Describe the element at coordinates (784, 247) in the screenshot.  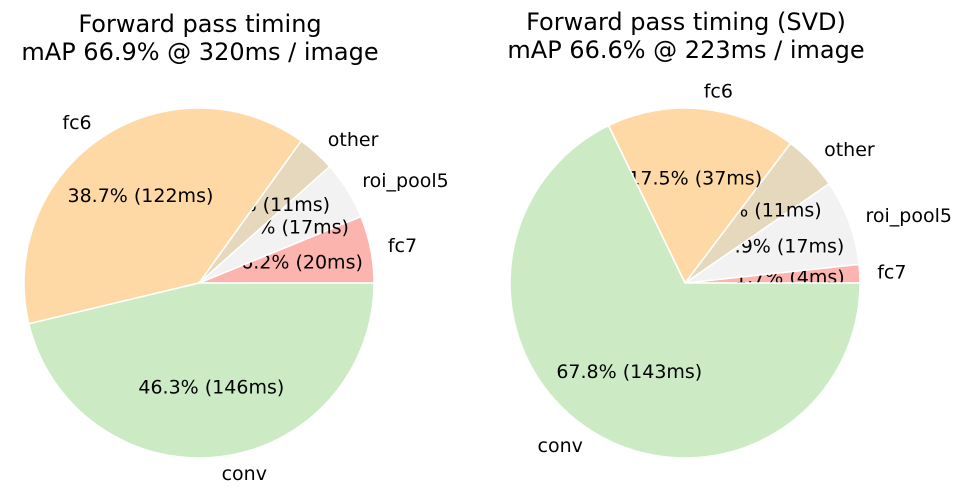
I see `slice-value-roi_pool5: 7.9% (17ms)` at that location.